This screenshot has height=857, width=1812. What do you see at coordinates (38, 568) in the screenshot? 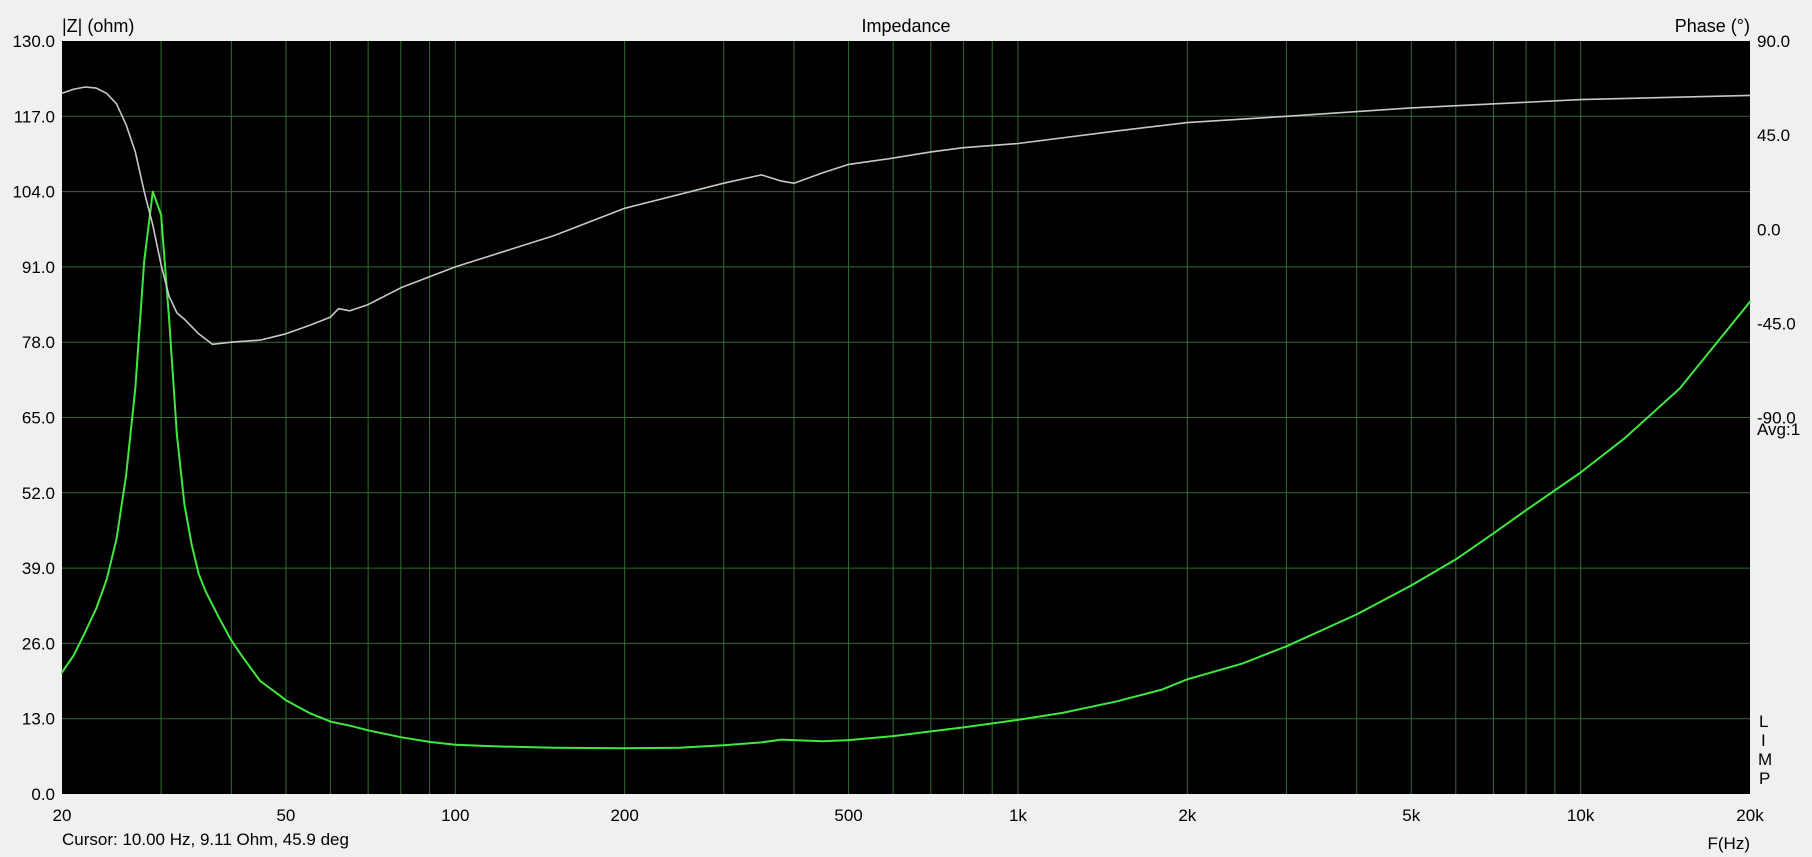
I see `y-left-tick-label: 39.0` at bounding box center [38, 568].